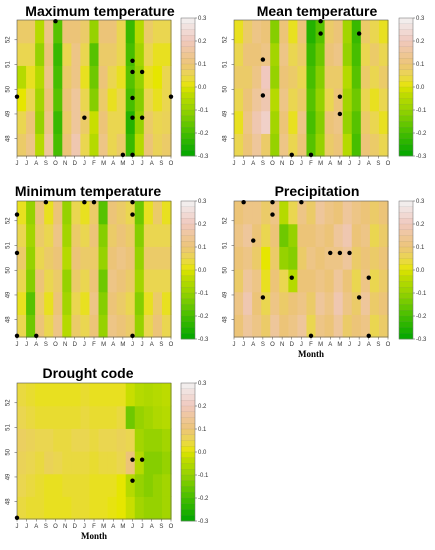  Describe the element at coordinates (202, 65) in the screenshot. I see `colorbar-tick-label: 0.1` at that location.